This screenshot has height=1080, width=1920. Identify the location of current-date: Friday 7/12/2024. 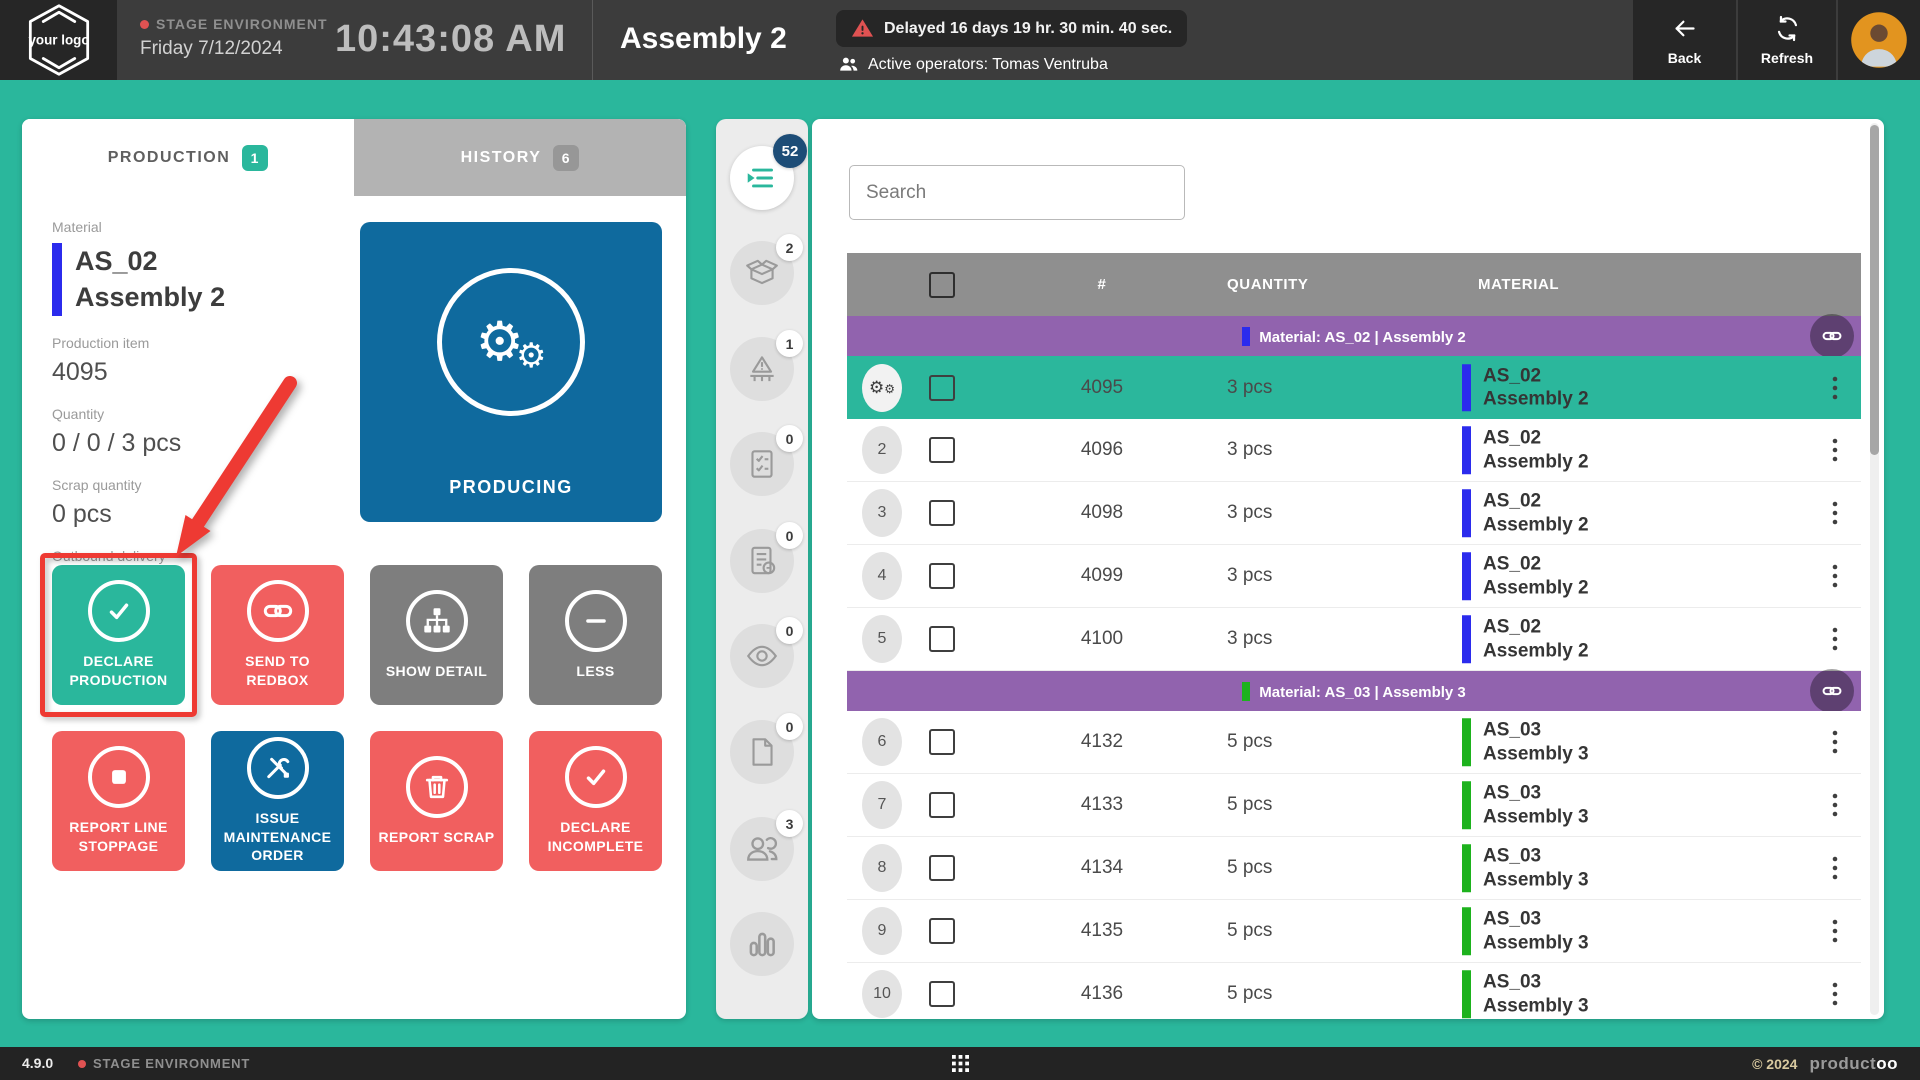
(211, 48).